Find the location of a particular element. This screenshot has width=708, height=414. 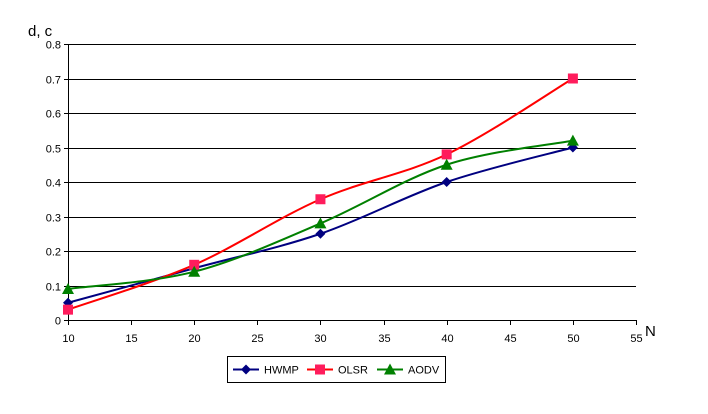

x-tick-label: 50 is located at coordinates (573, 339).